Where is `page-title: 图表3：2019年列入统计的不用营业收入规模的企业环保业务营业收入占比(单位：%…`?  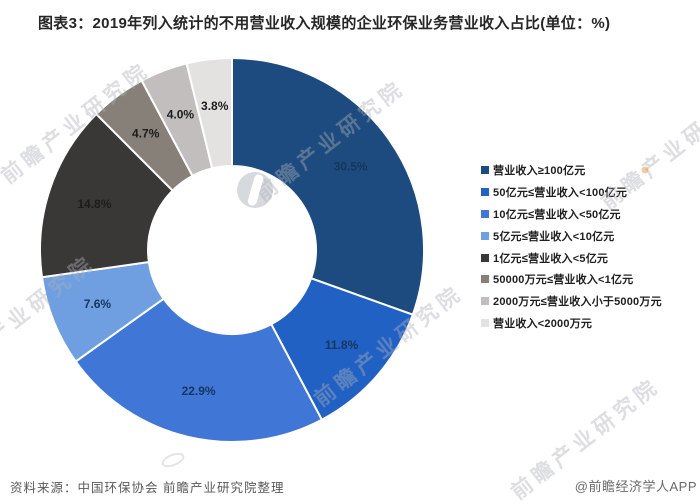
page-title: 图表3：2019年列入统计的不用营业收入规模的企业环保业务营业收入占比(单位：%… is located at coordinates (324, 23).